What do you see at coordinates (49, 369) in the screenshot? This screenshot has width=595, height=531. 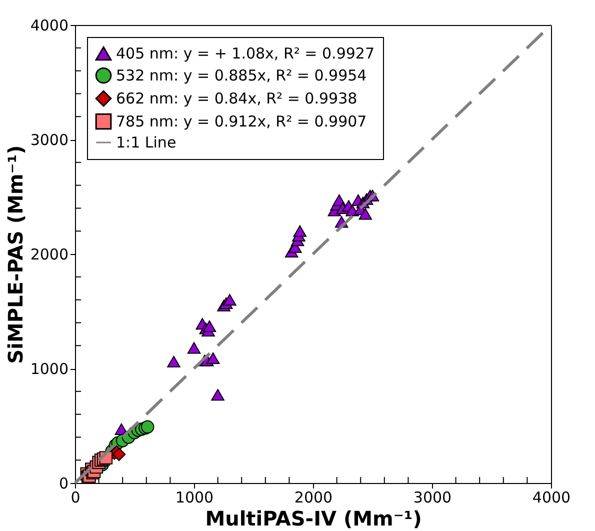 I see `y-tick-label: 1000` at bounding box center [49, 369].